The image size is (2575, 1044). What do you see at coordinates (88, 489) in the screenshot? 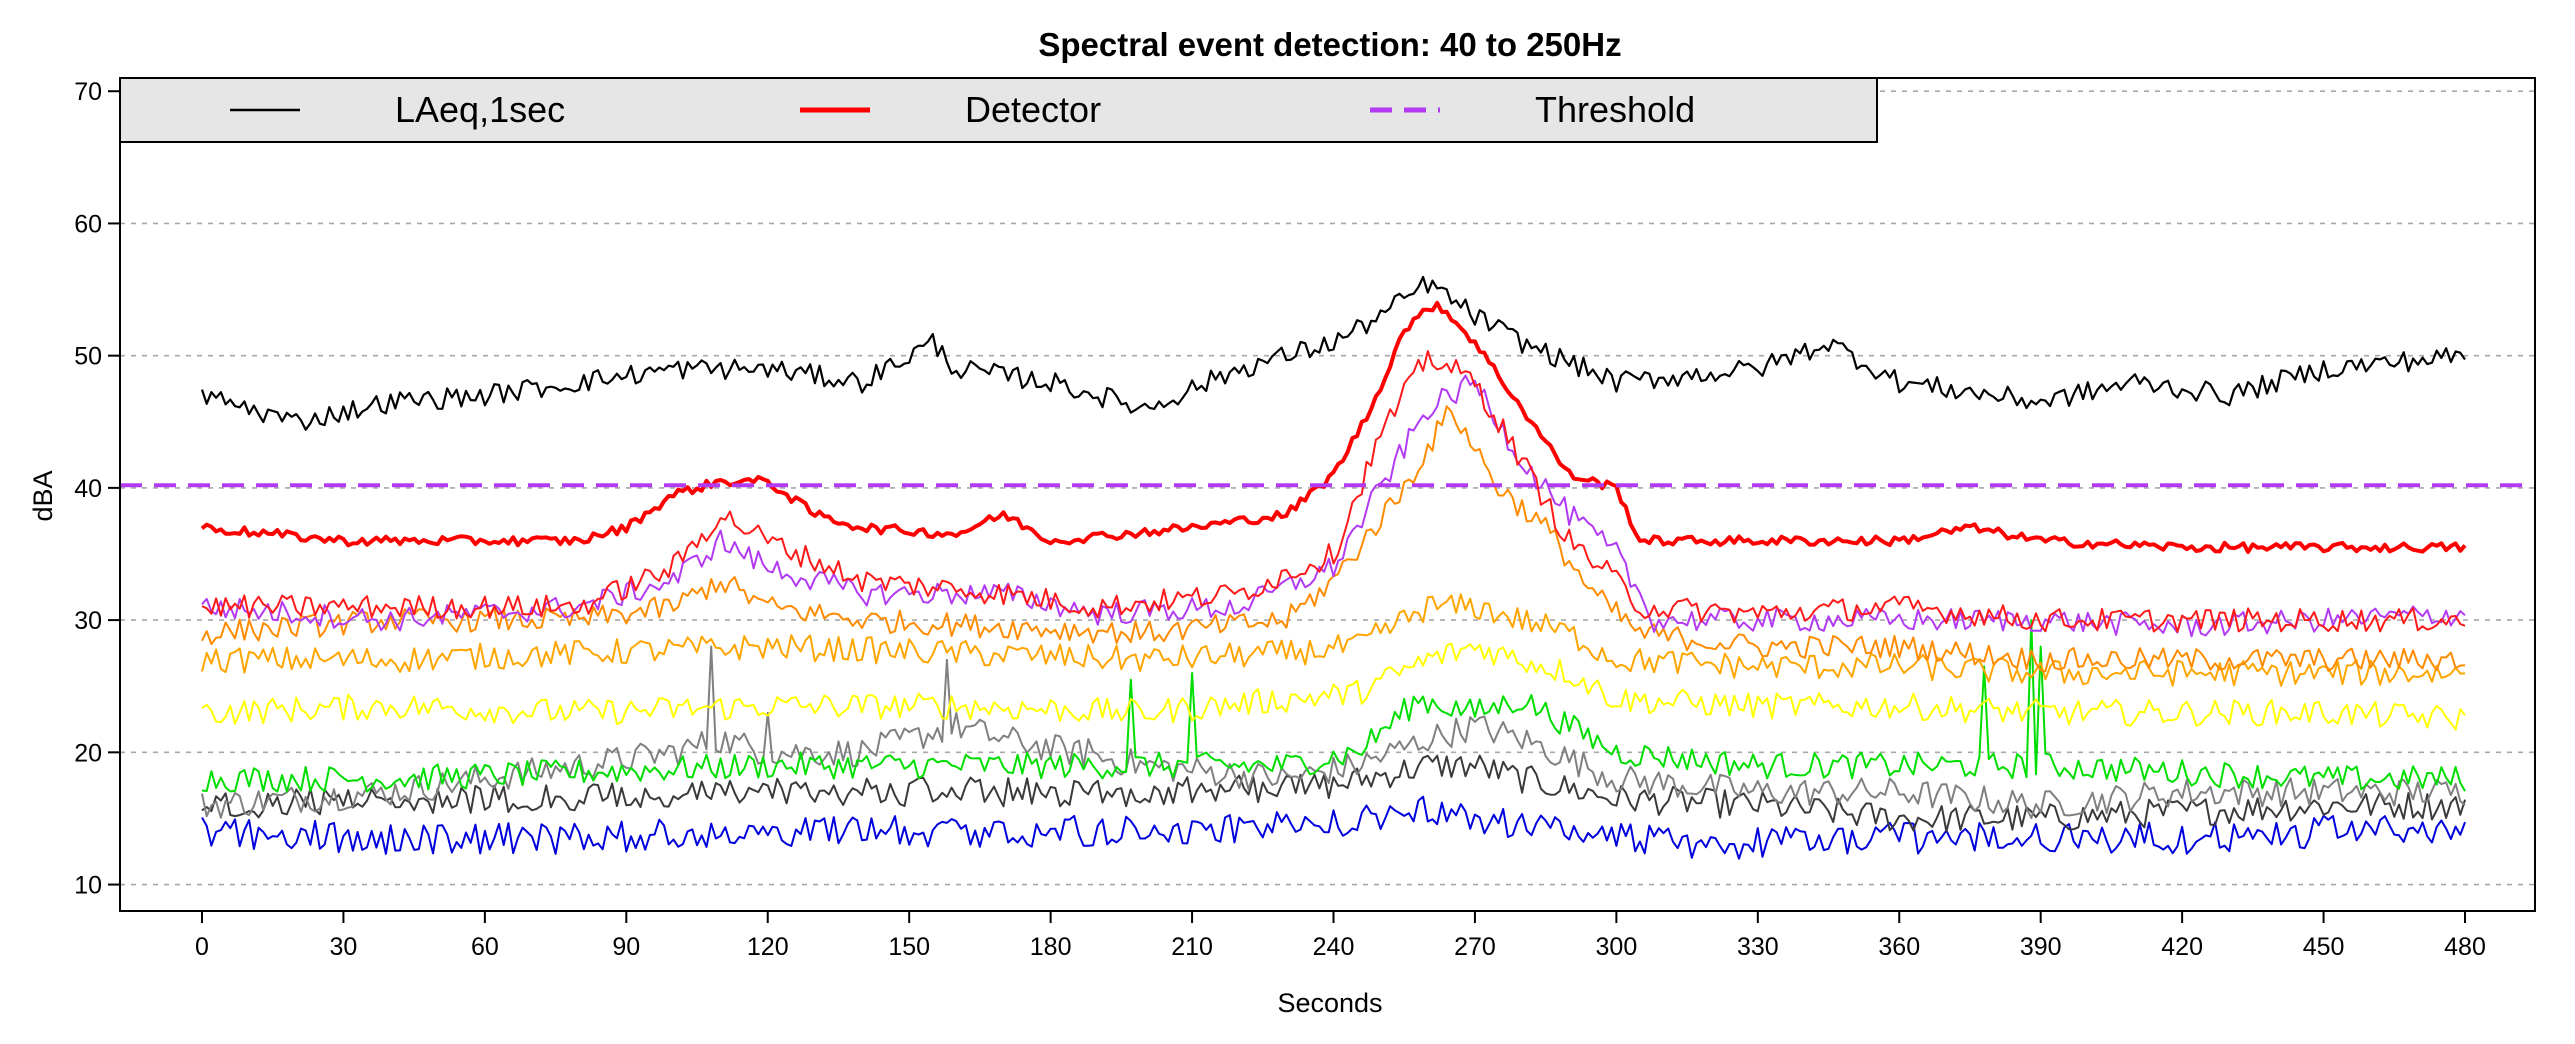
I see `y-tick-label: 40` at bounding box center [88, 489].